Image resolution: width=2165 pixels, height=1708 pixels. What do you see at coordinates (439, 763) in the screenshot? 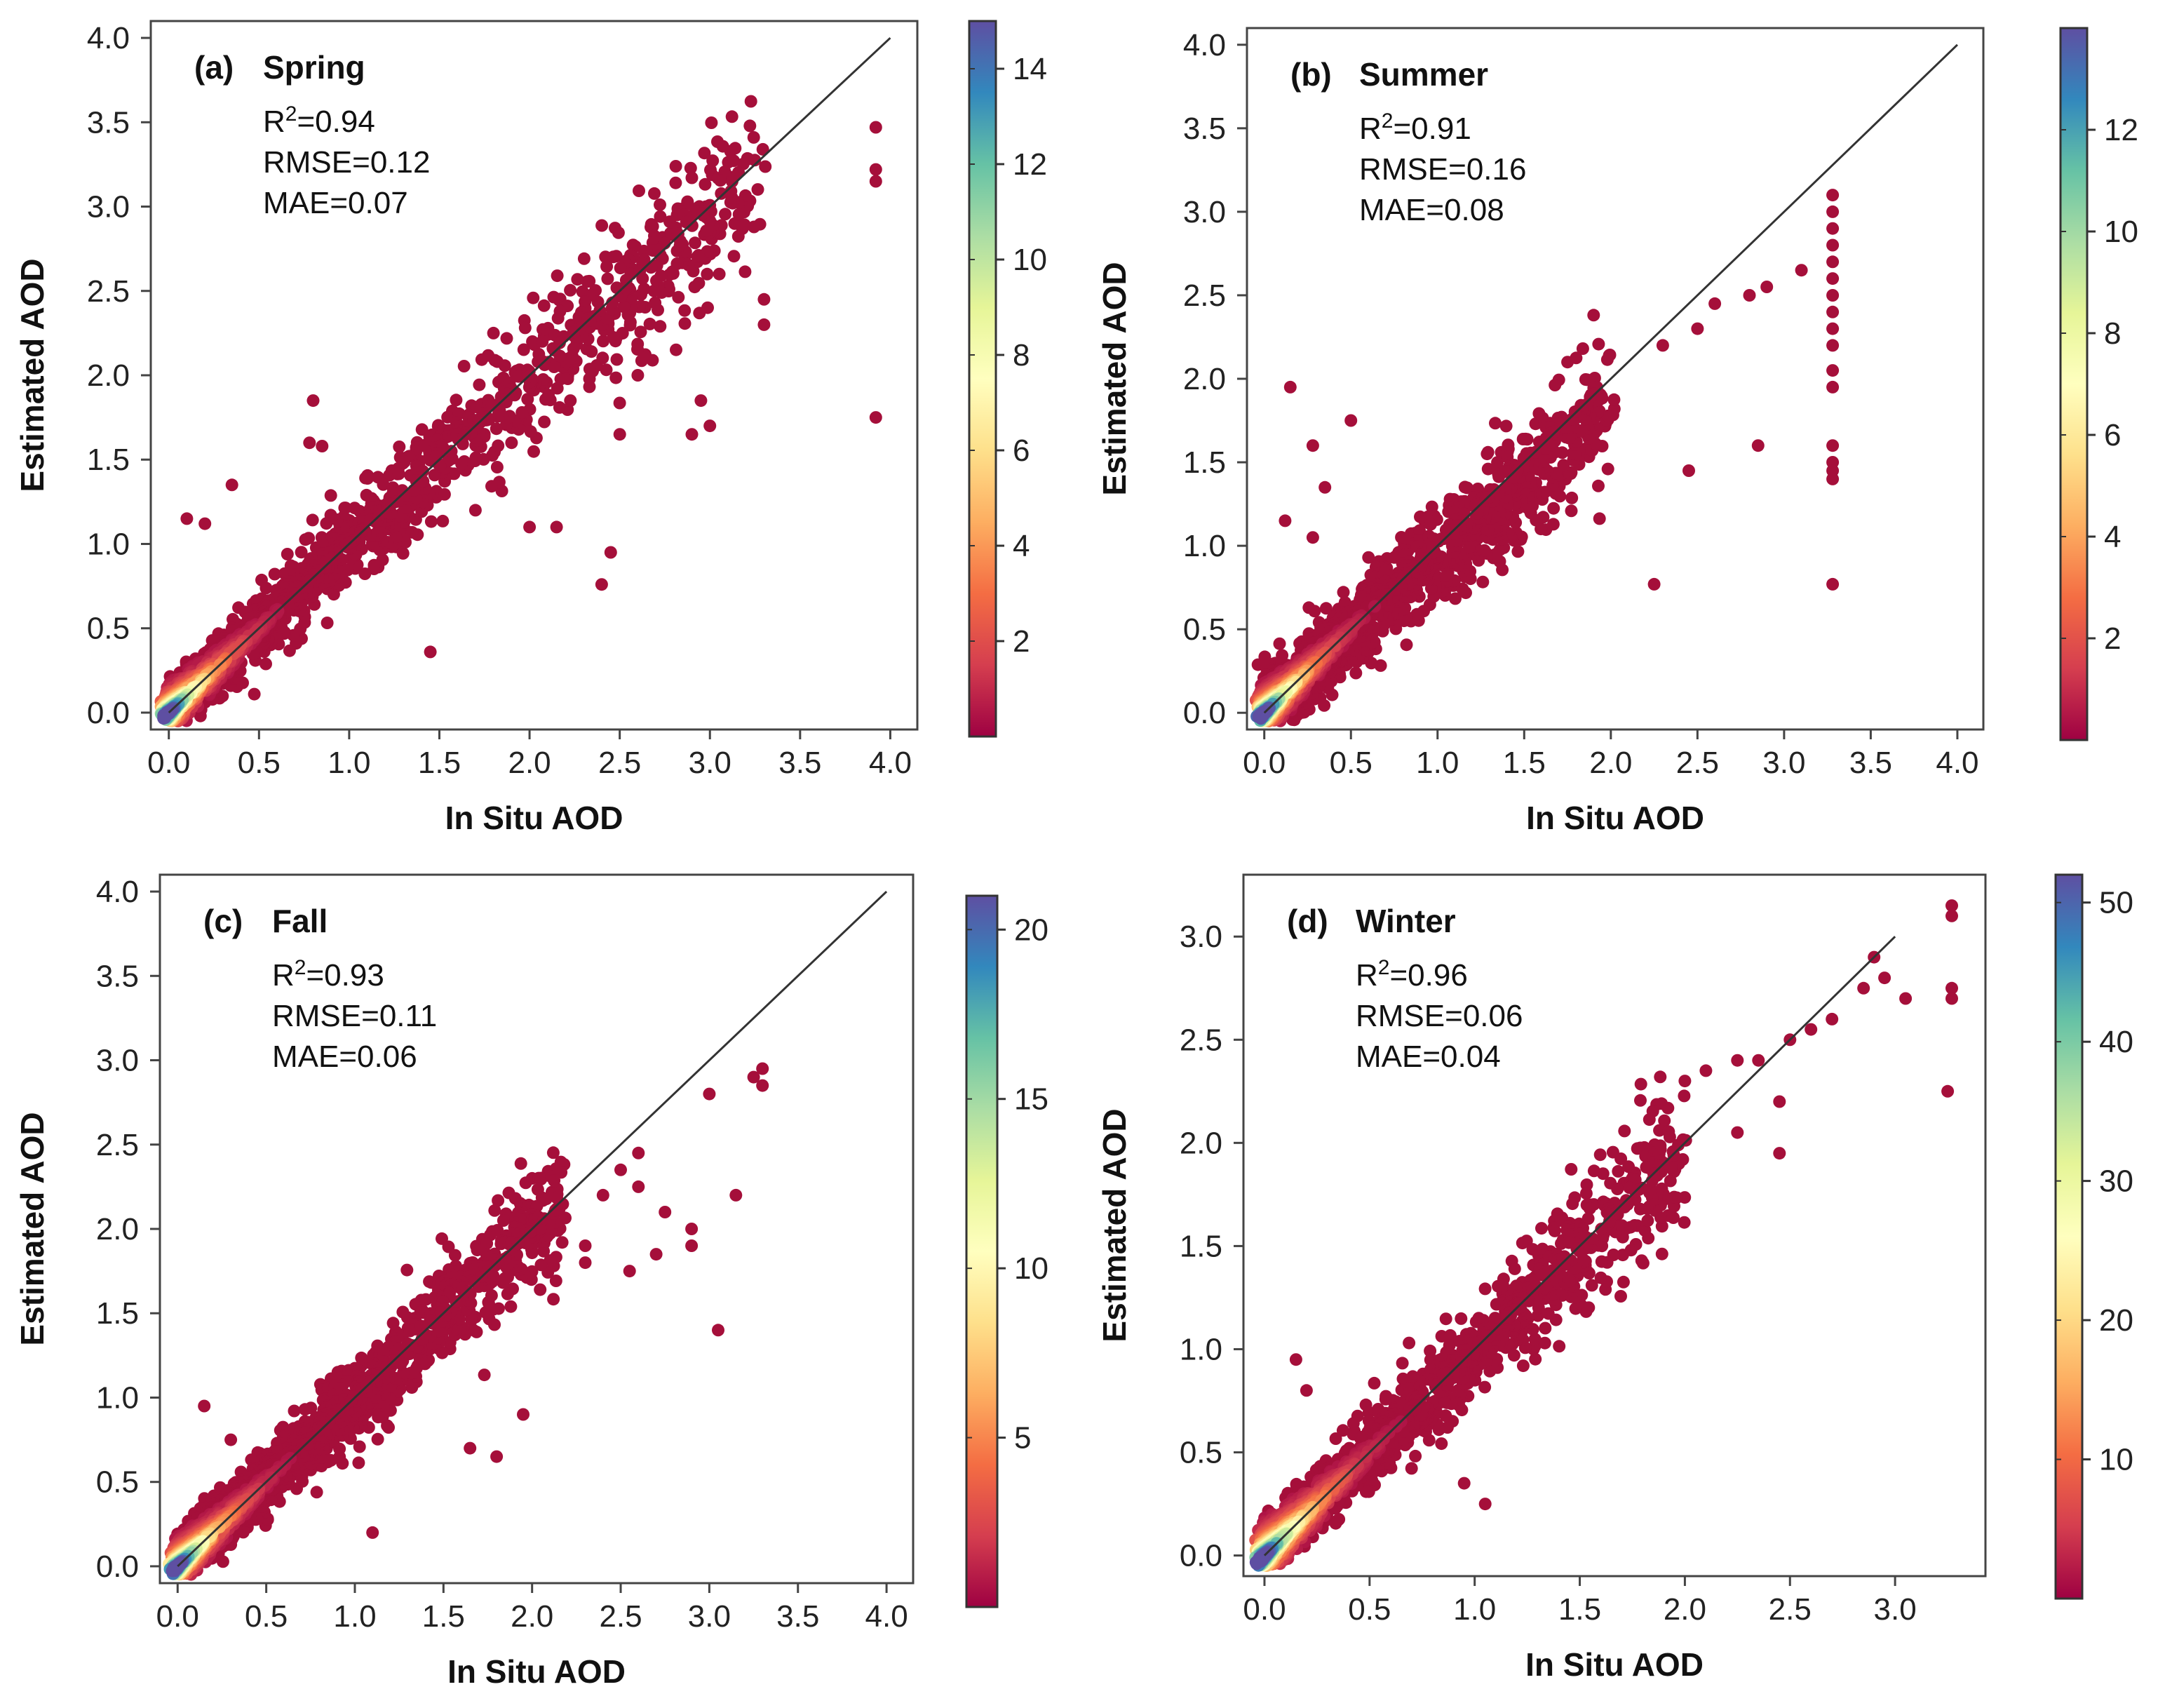
I see `x-tick-label: 1.5` at bounding box center [439, 763].